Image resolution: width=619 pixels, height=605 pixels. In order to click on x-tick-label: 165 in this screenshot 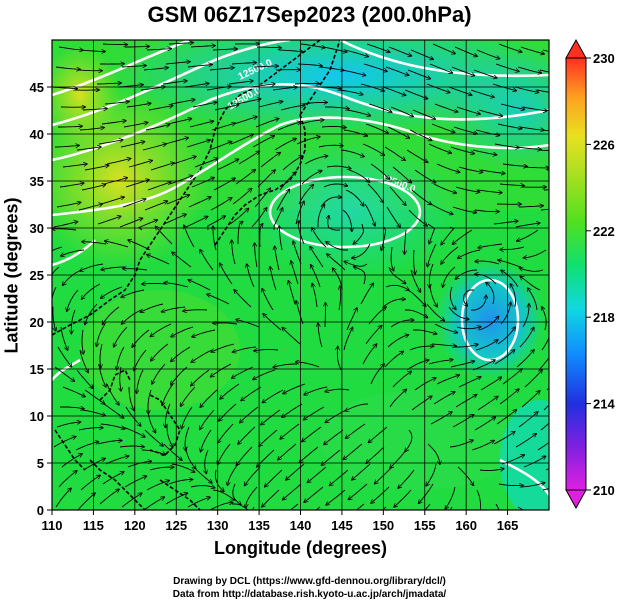, I will do `click(508, 525)`.